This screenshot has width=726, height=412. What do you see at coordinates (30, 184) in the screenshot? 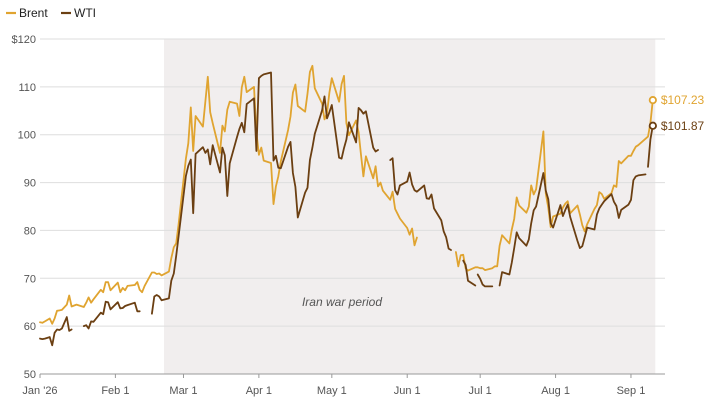
I see `y-tick-label: 90` at bounding box center [30, 184].